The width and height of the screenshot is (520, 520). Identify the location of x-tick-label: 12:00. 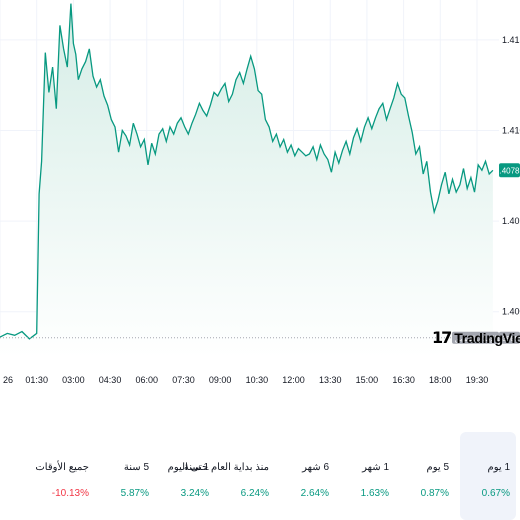
(293, 380).